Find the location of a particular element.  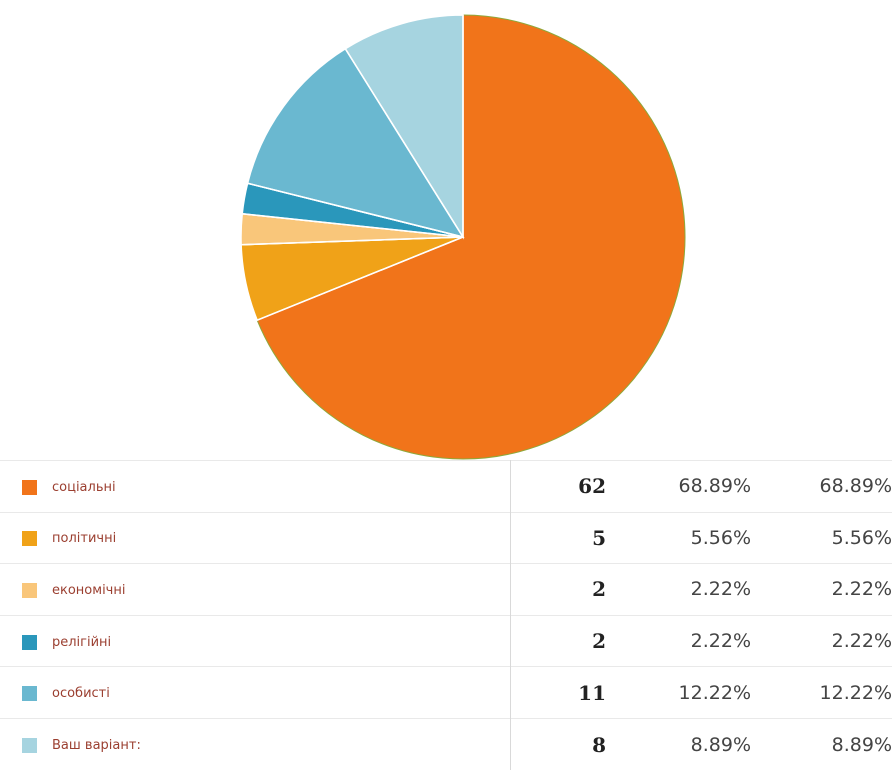

vote-percent-total: 5.56% is located at coordinates (821, 537).